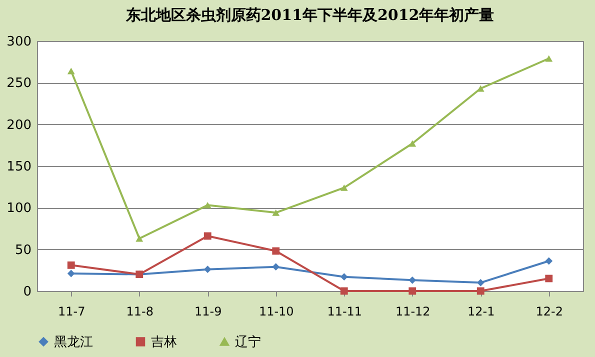  I want to click on x-tick-label: 11-10, so click(276, 311).